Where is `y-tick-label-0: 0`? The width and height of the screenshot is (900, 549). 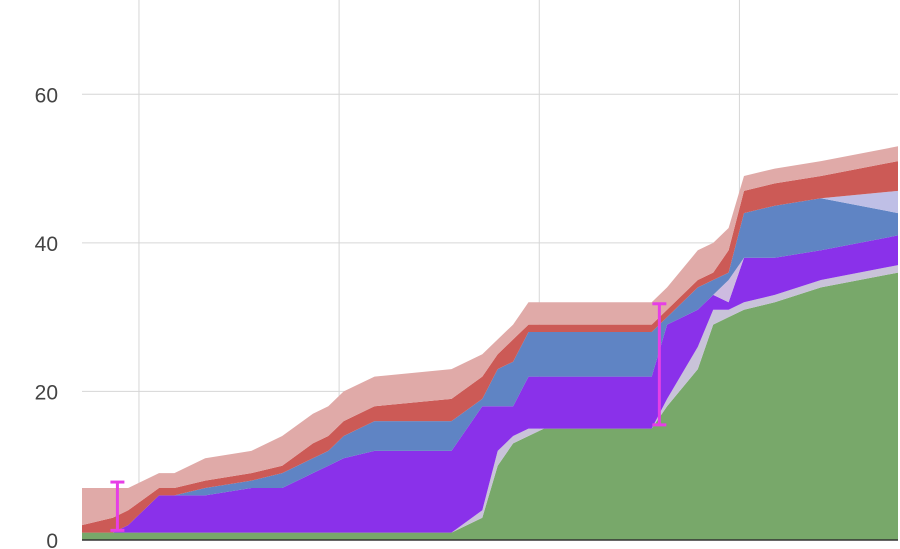
y-tick-label-0: 0 is located at coordinates (52, 539).